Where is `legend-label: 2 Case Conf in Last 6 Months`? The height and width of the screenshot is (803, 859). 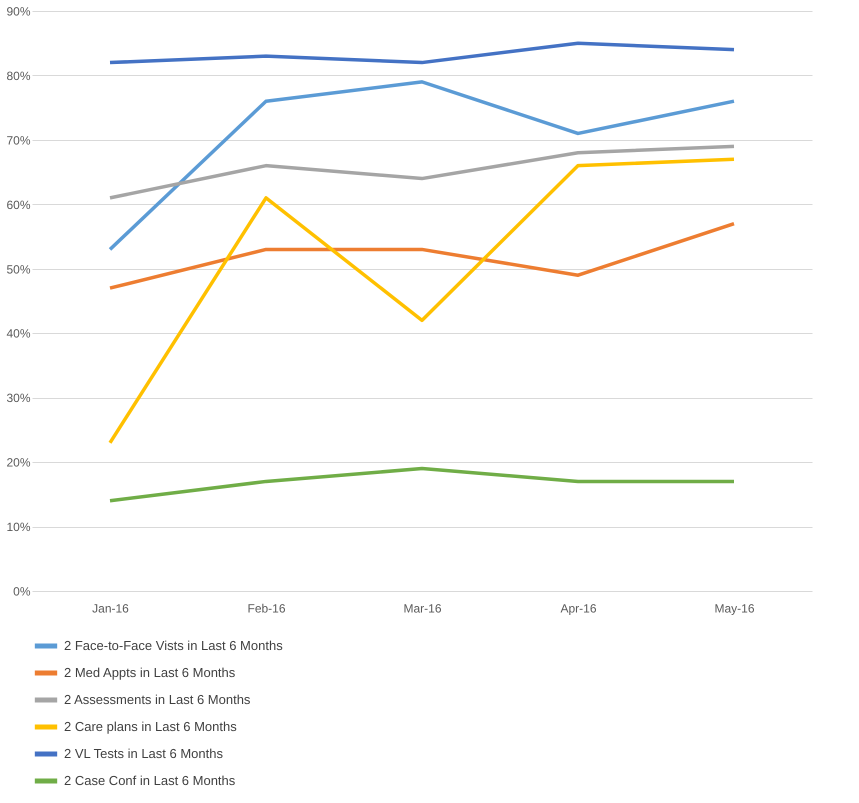
legend-label: 2 Case Conf in Last 6 Months is located at coordinates (150, 780).